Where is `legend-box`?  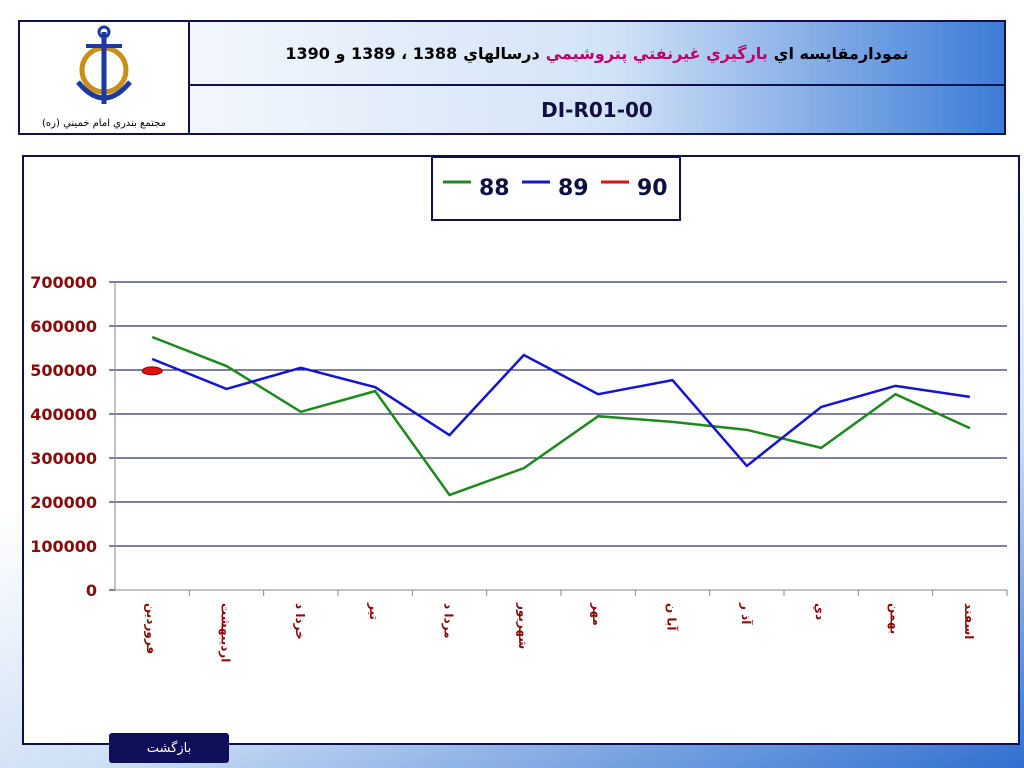 legend-box is located at coordinates (556, 188).